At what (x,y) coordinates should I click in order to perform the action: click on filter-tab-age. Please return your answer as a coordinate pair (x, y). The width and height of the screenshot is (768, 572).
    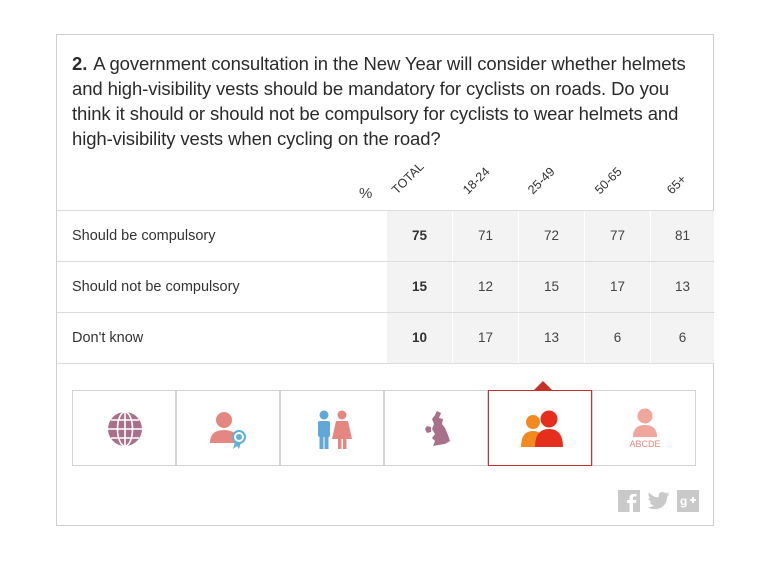
    Looking at the image, I should click on (540, 428).